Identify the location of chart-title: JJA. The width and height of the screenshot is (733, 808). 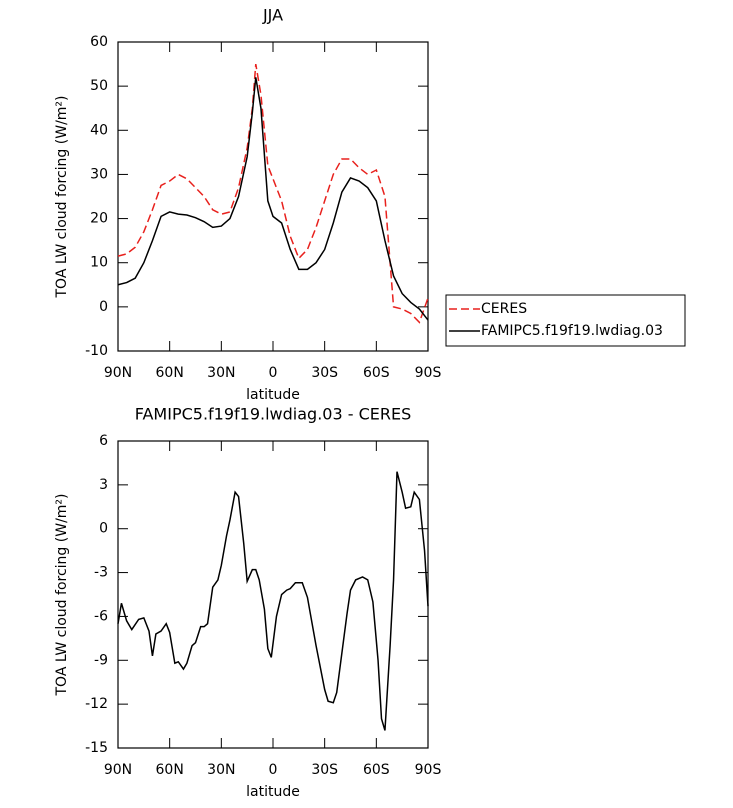
(272, 15).